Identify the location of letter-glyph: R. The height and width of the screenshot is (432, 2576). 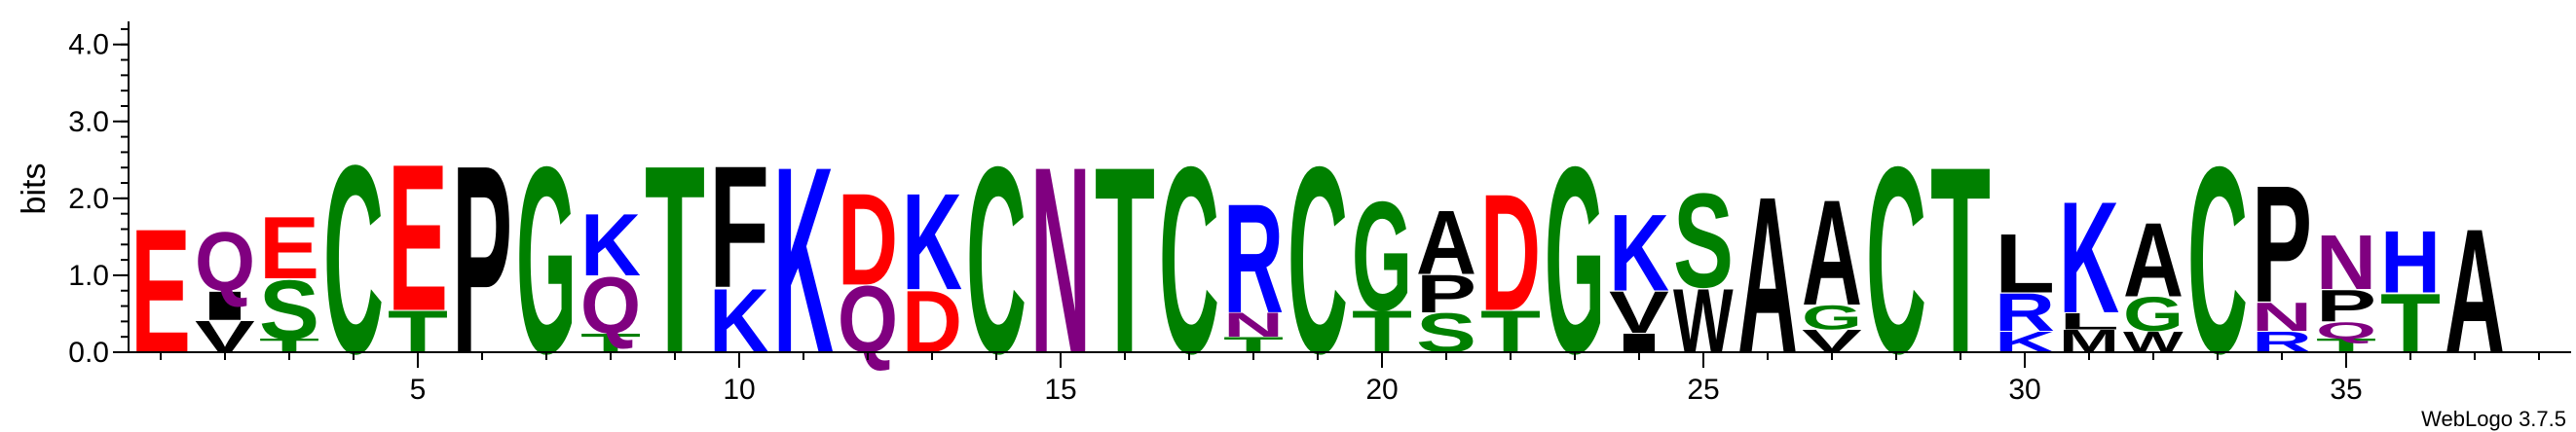
(1253, 259).